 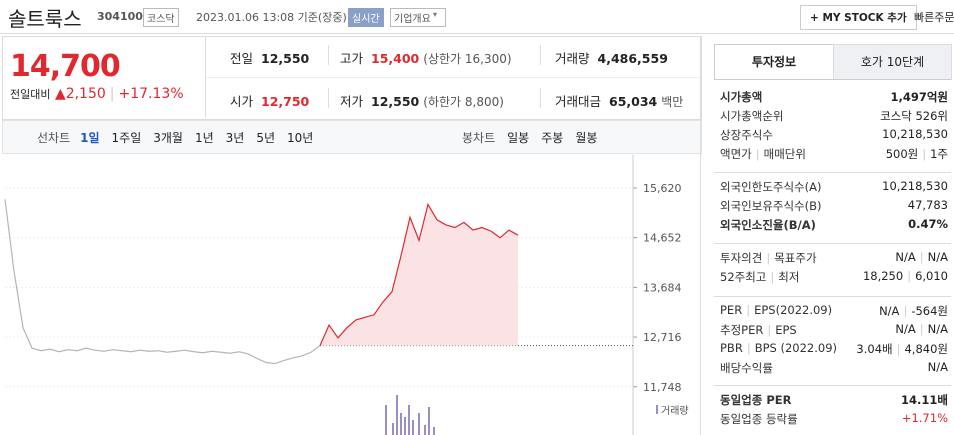 I want to click on value: 6,010, so click(x=931, y=276).